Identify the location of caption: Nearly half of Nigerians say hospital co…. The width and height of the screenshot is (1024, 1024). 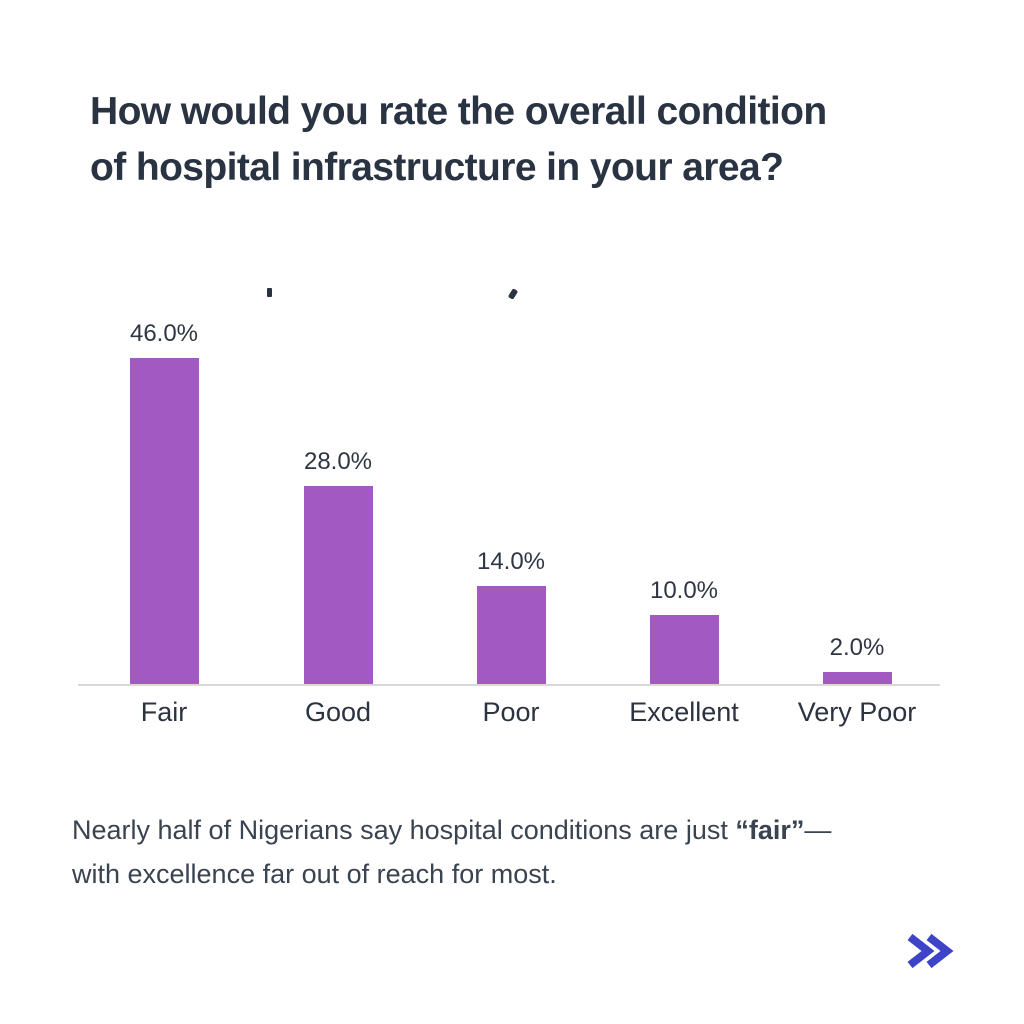
(527, 852).